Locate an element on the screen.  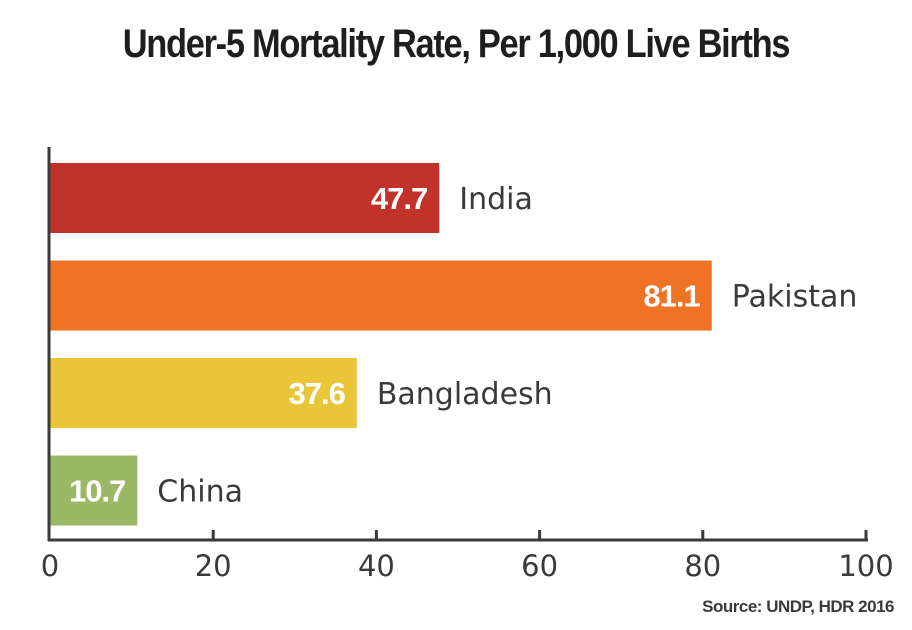
category-label-pakistan: Pakistan is located at coordinates (795, 297).